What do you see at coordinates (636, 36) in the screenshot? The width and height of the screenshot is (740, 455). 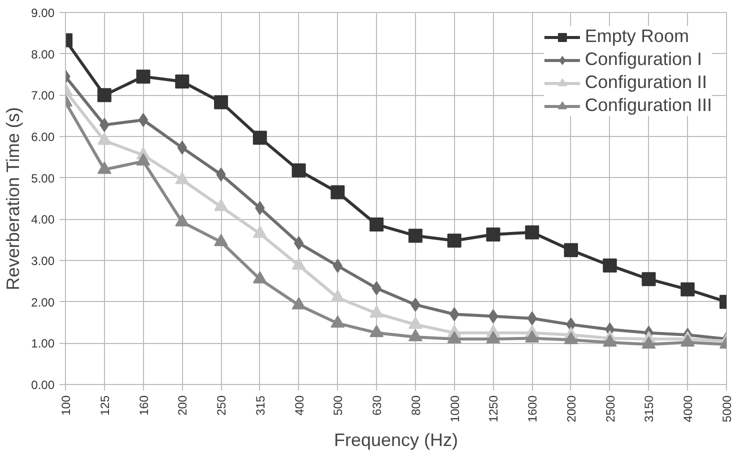 I see `legend-label: Empty Room` at bounding box center [636, 36].